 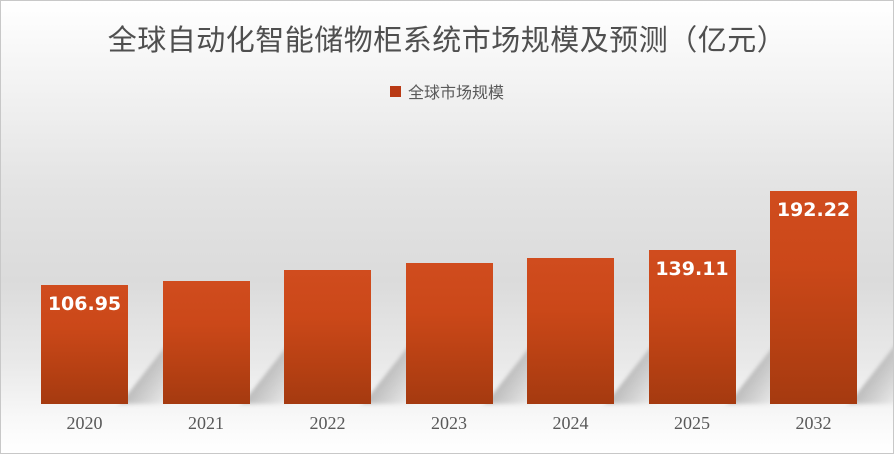 I want to click on bar-2022, so click(x=327, y=337).